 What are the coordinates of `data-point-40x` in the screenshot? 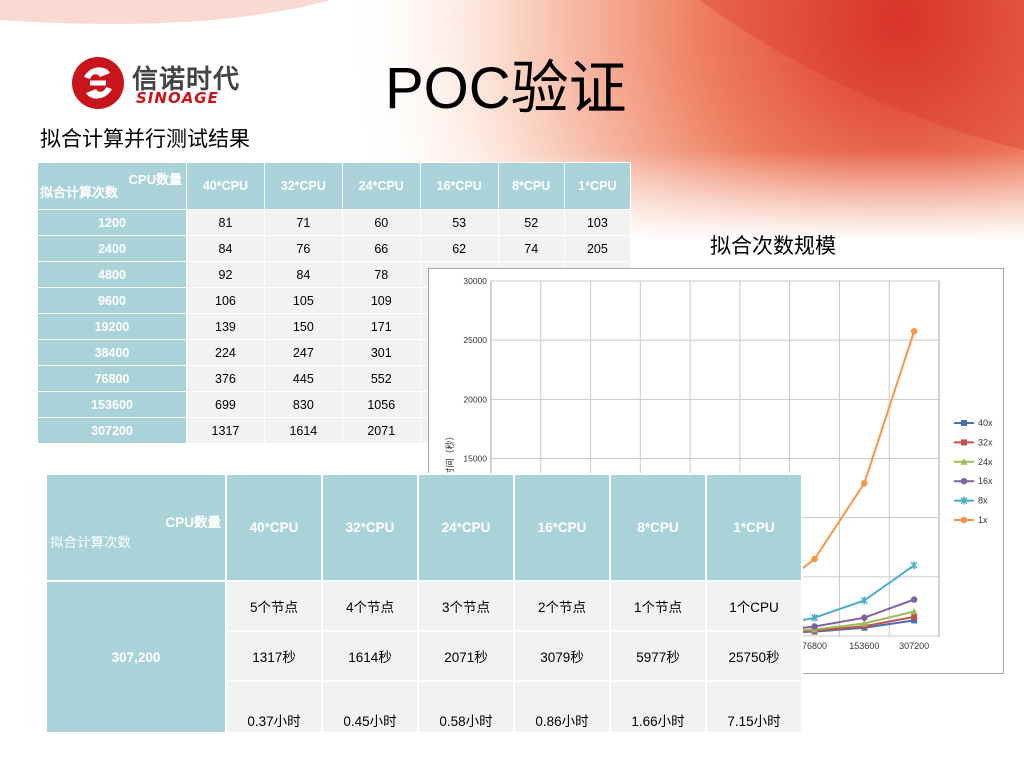 It's located at (964, 423).